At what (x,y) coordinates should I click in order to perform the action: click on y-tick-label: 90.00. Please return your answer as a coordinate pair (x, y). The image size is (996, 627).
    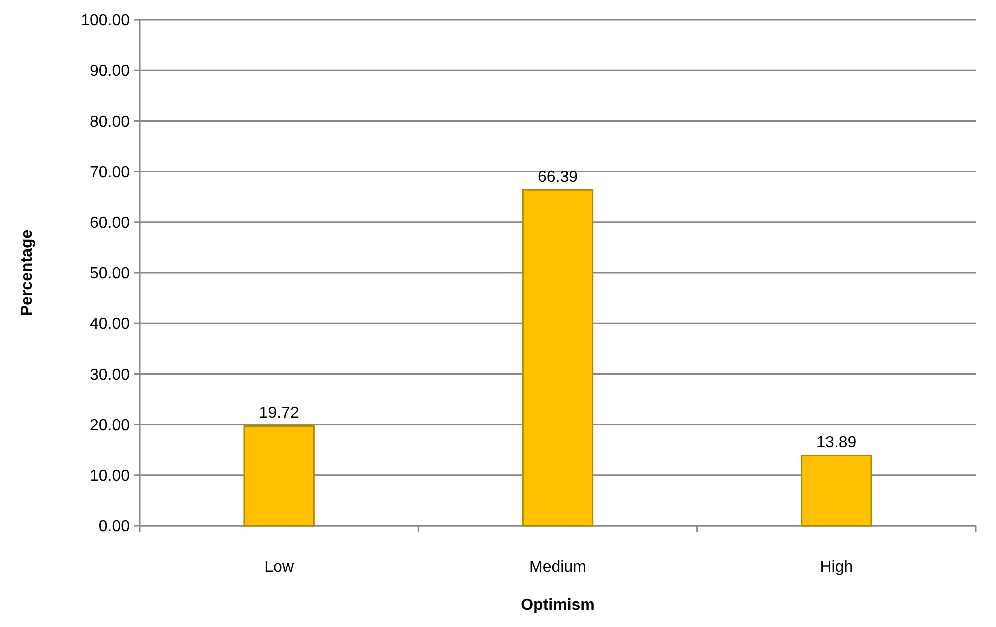
    Looking at the image, I should click on (110, 71).